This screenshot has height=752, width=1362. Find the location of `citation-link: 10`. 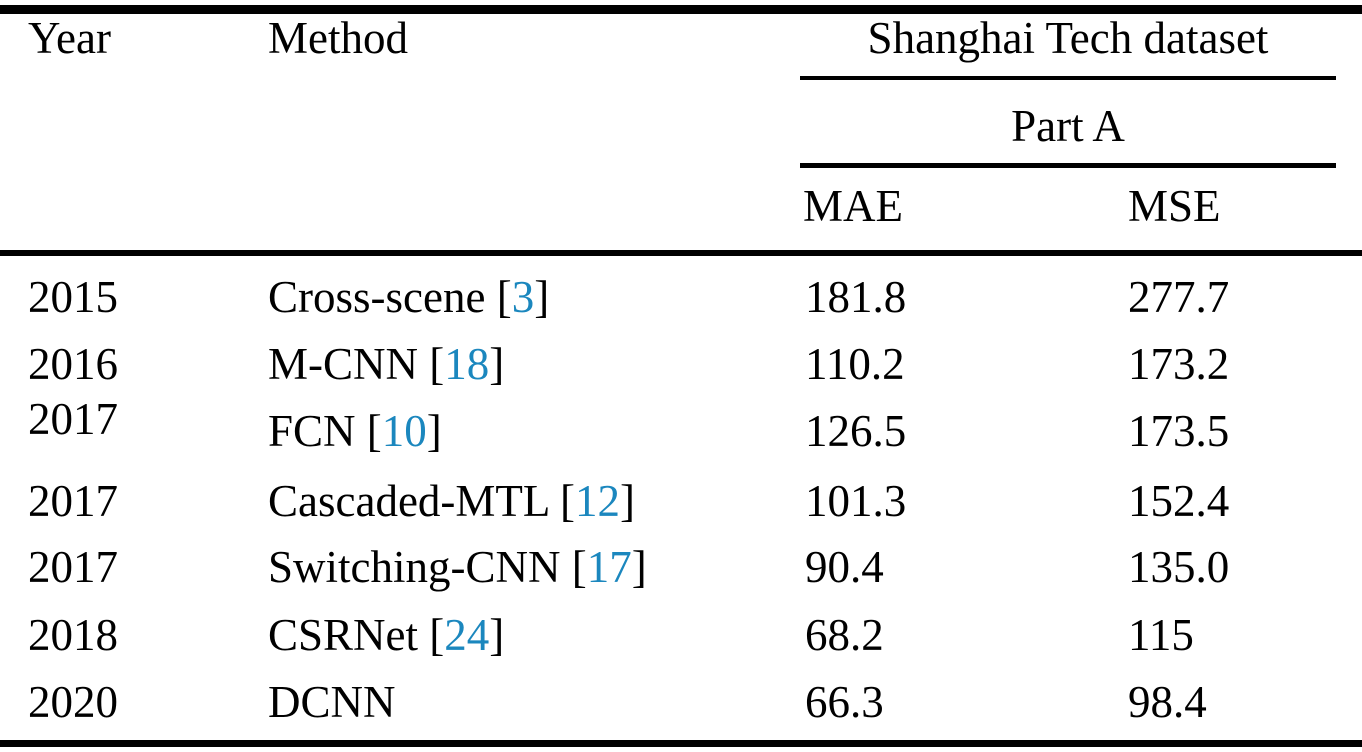

citation-link: 10 is located at coordinates (404, 431).